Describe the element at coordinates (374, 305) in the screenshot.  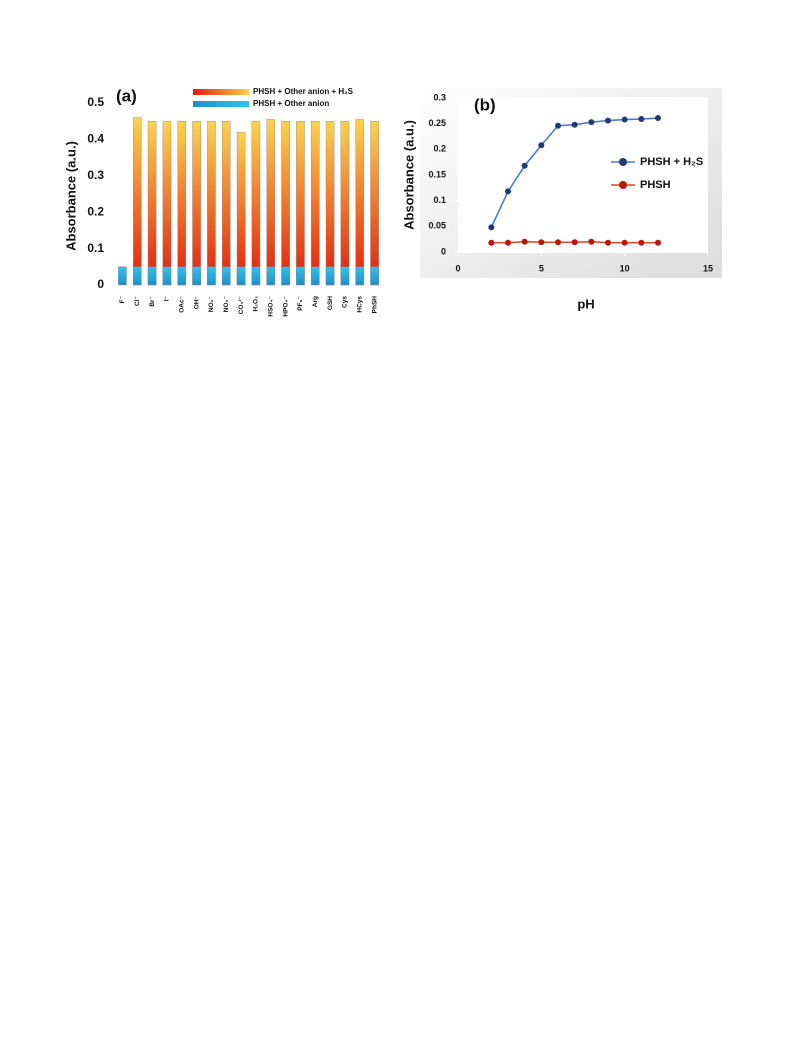
I see `x-tick-label: PhSH` at that location.